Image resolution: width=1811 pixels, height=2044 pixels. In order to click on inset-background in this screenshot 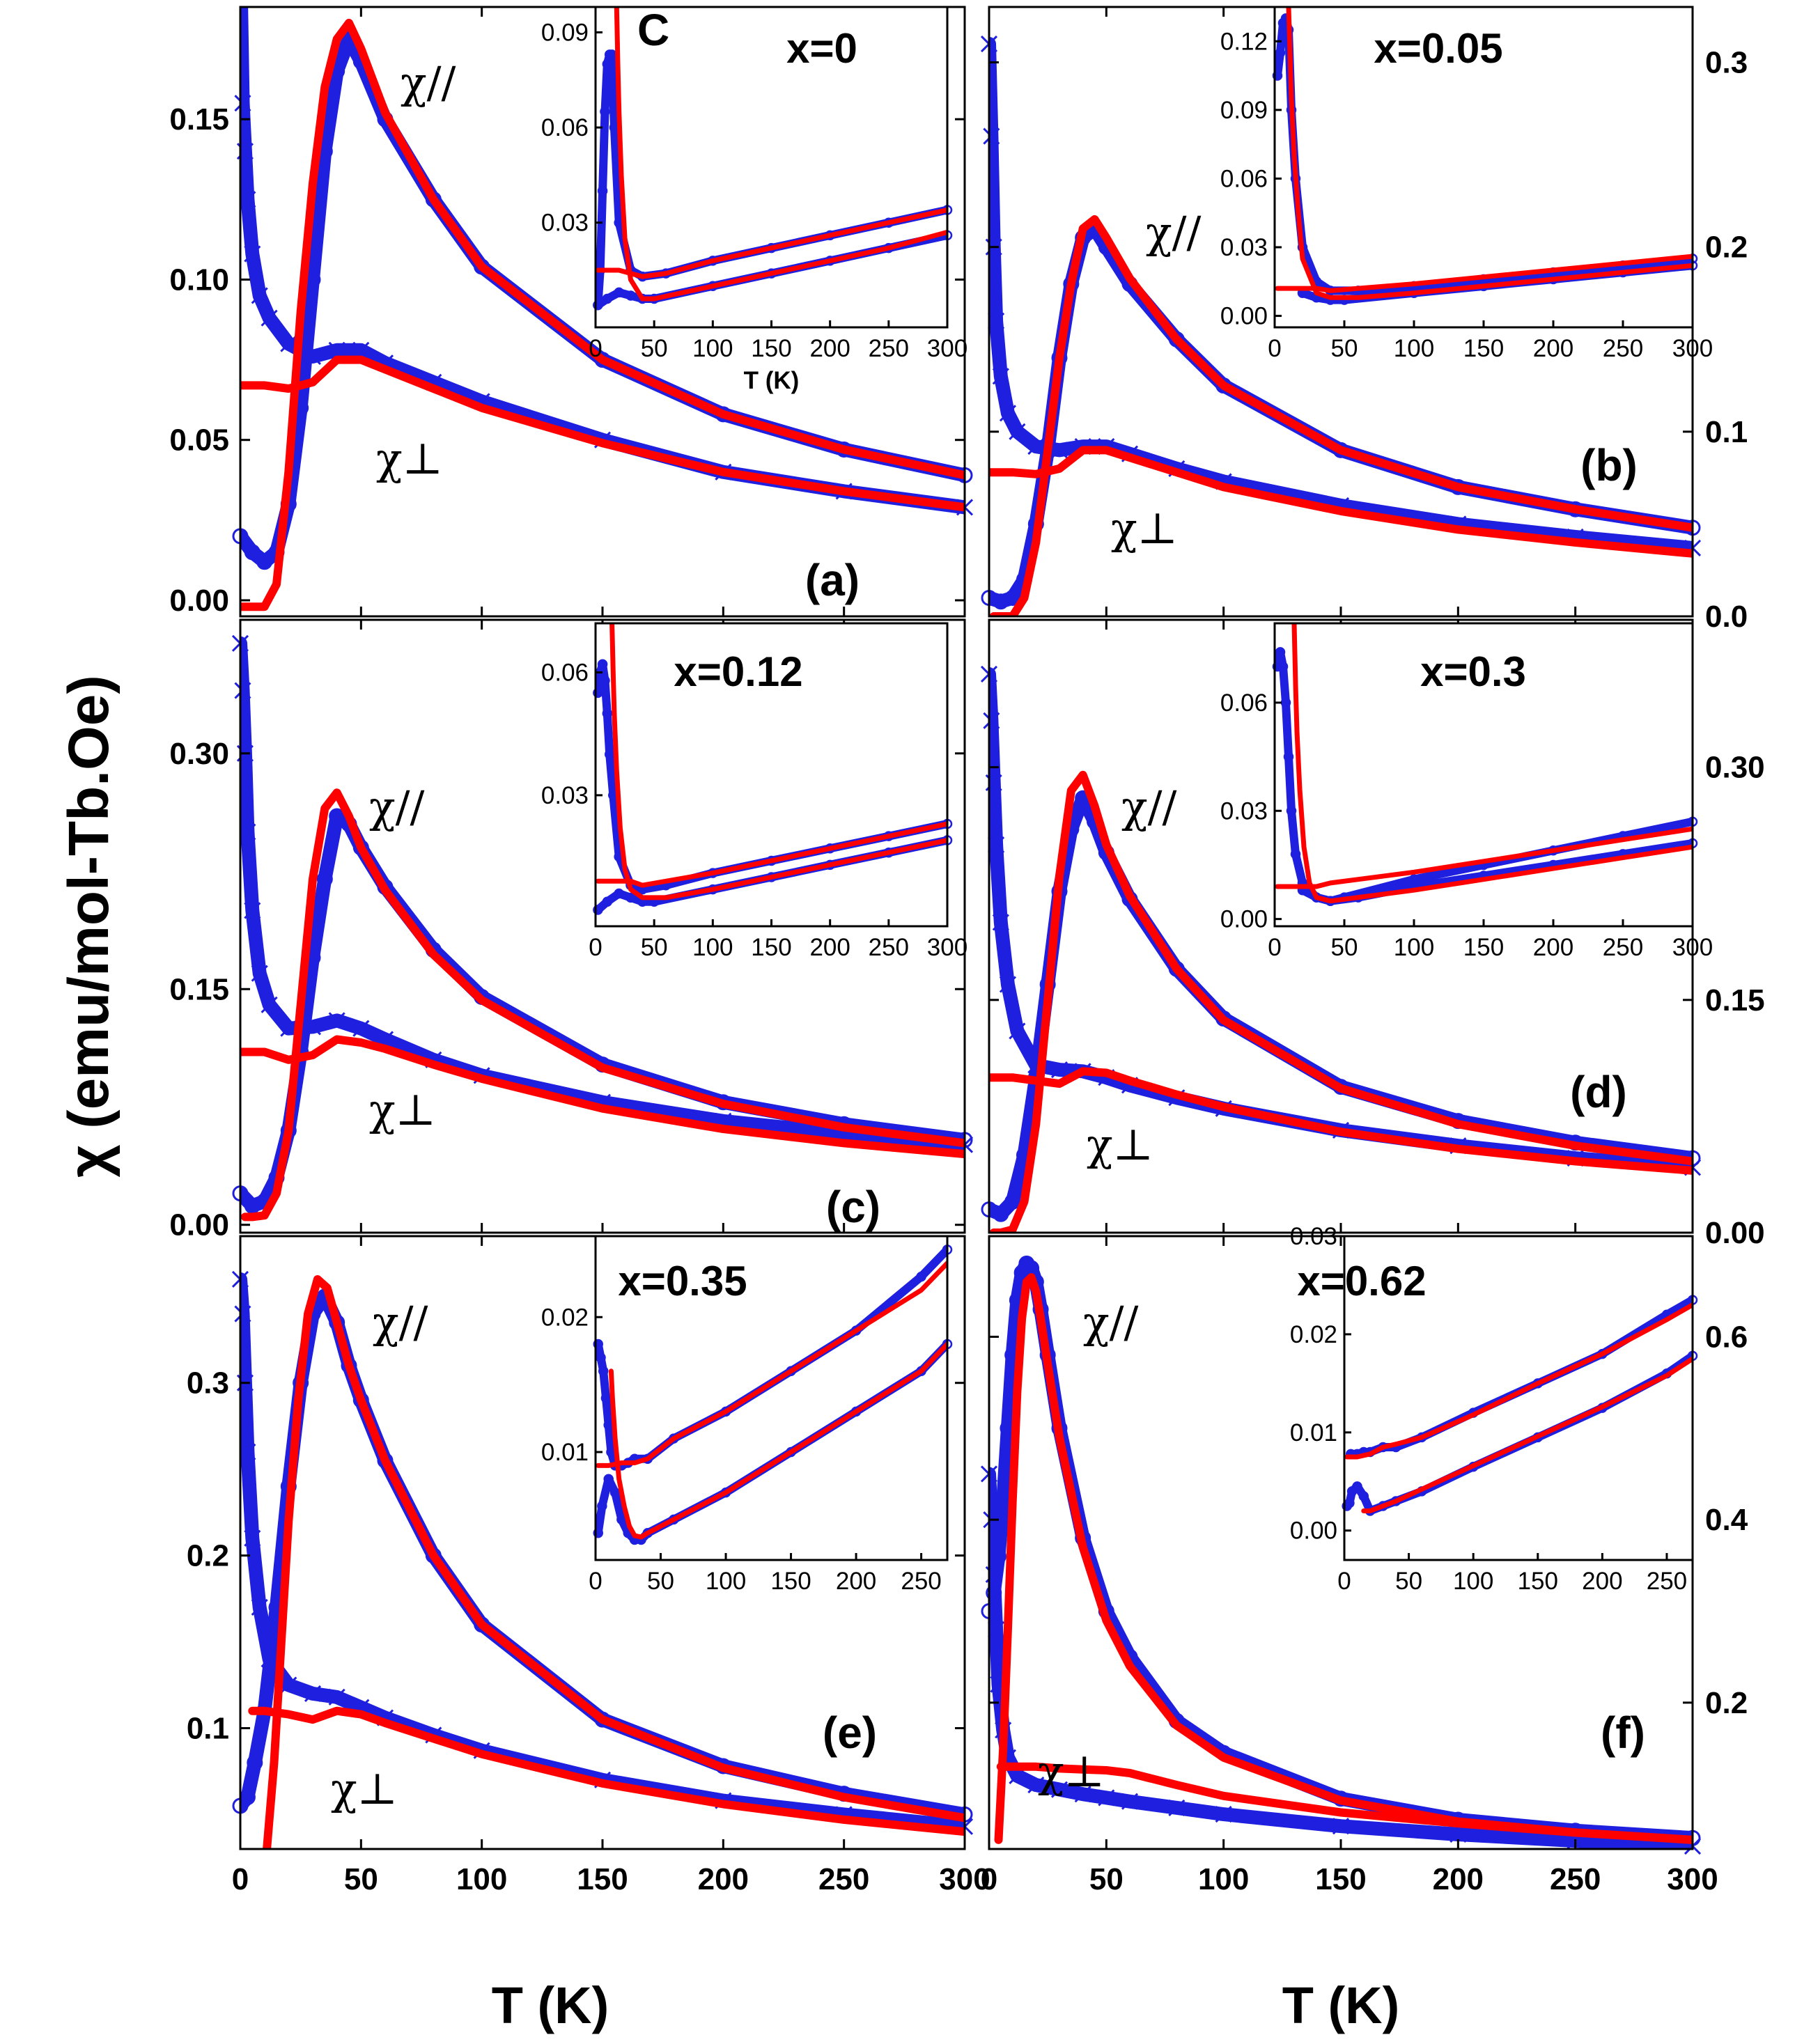, I will do `click(772, 1398)`.